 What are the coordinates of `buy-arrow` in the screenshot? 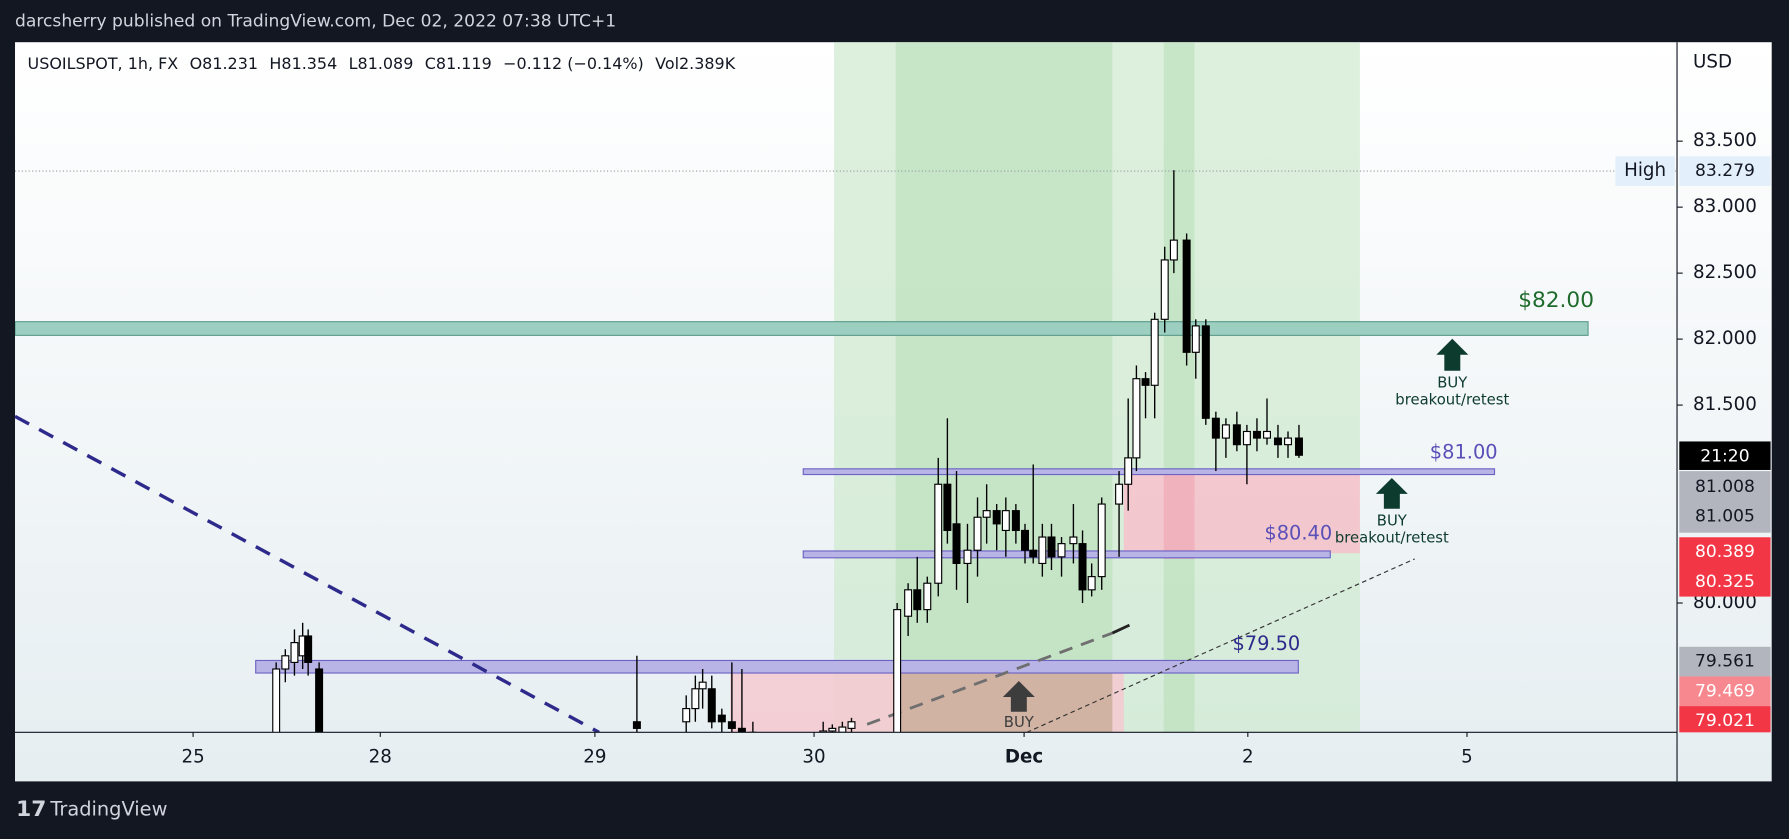 It's located at (1018, 696).